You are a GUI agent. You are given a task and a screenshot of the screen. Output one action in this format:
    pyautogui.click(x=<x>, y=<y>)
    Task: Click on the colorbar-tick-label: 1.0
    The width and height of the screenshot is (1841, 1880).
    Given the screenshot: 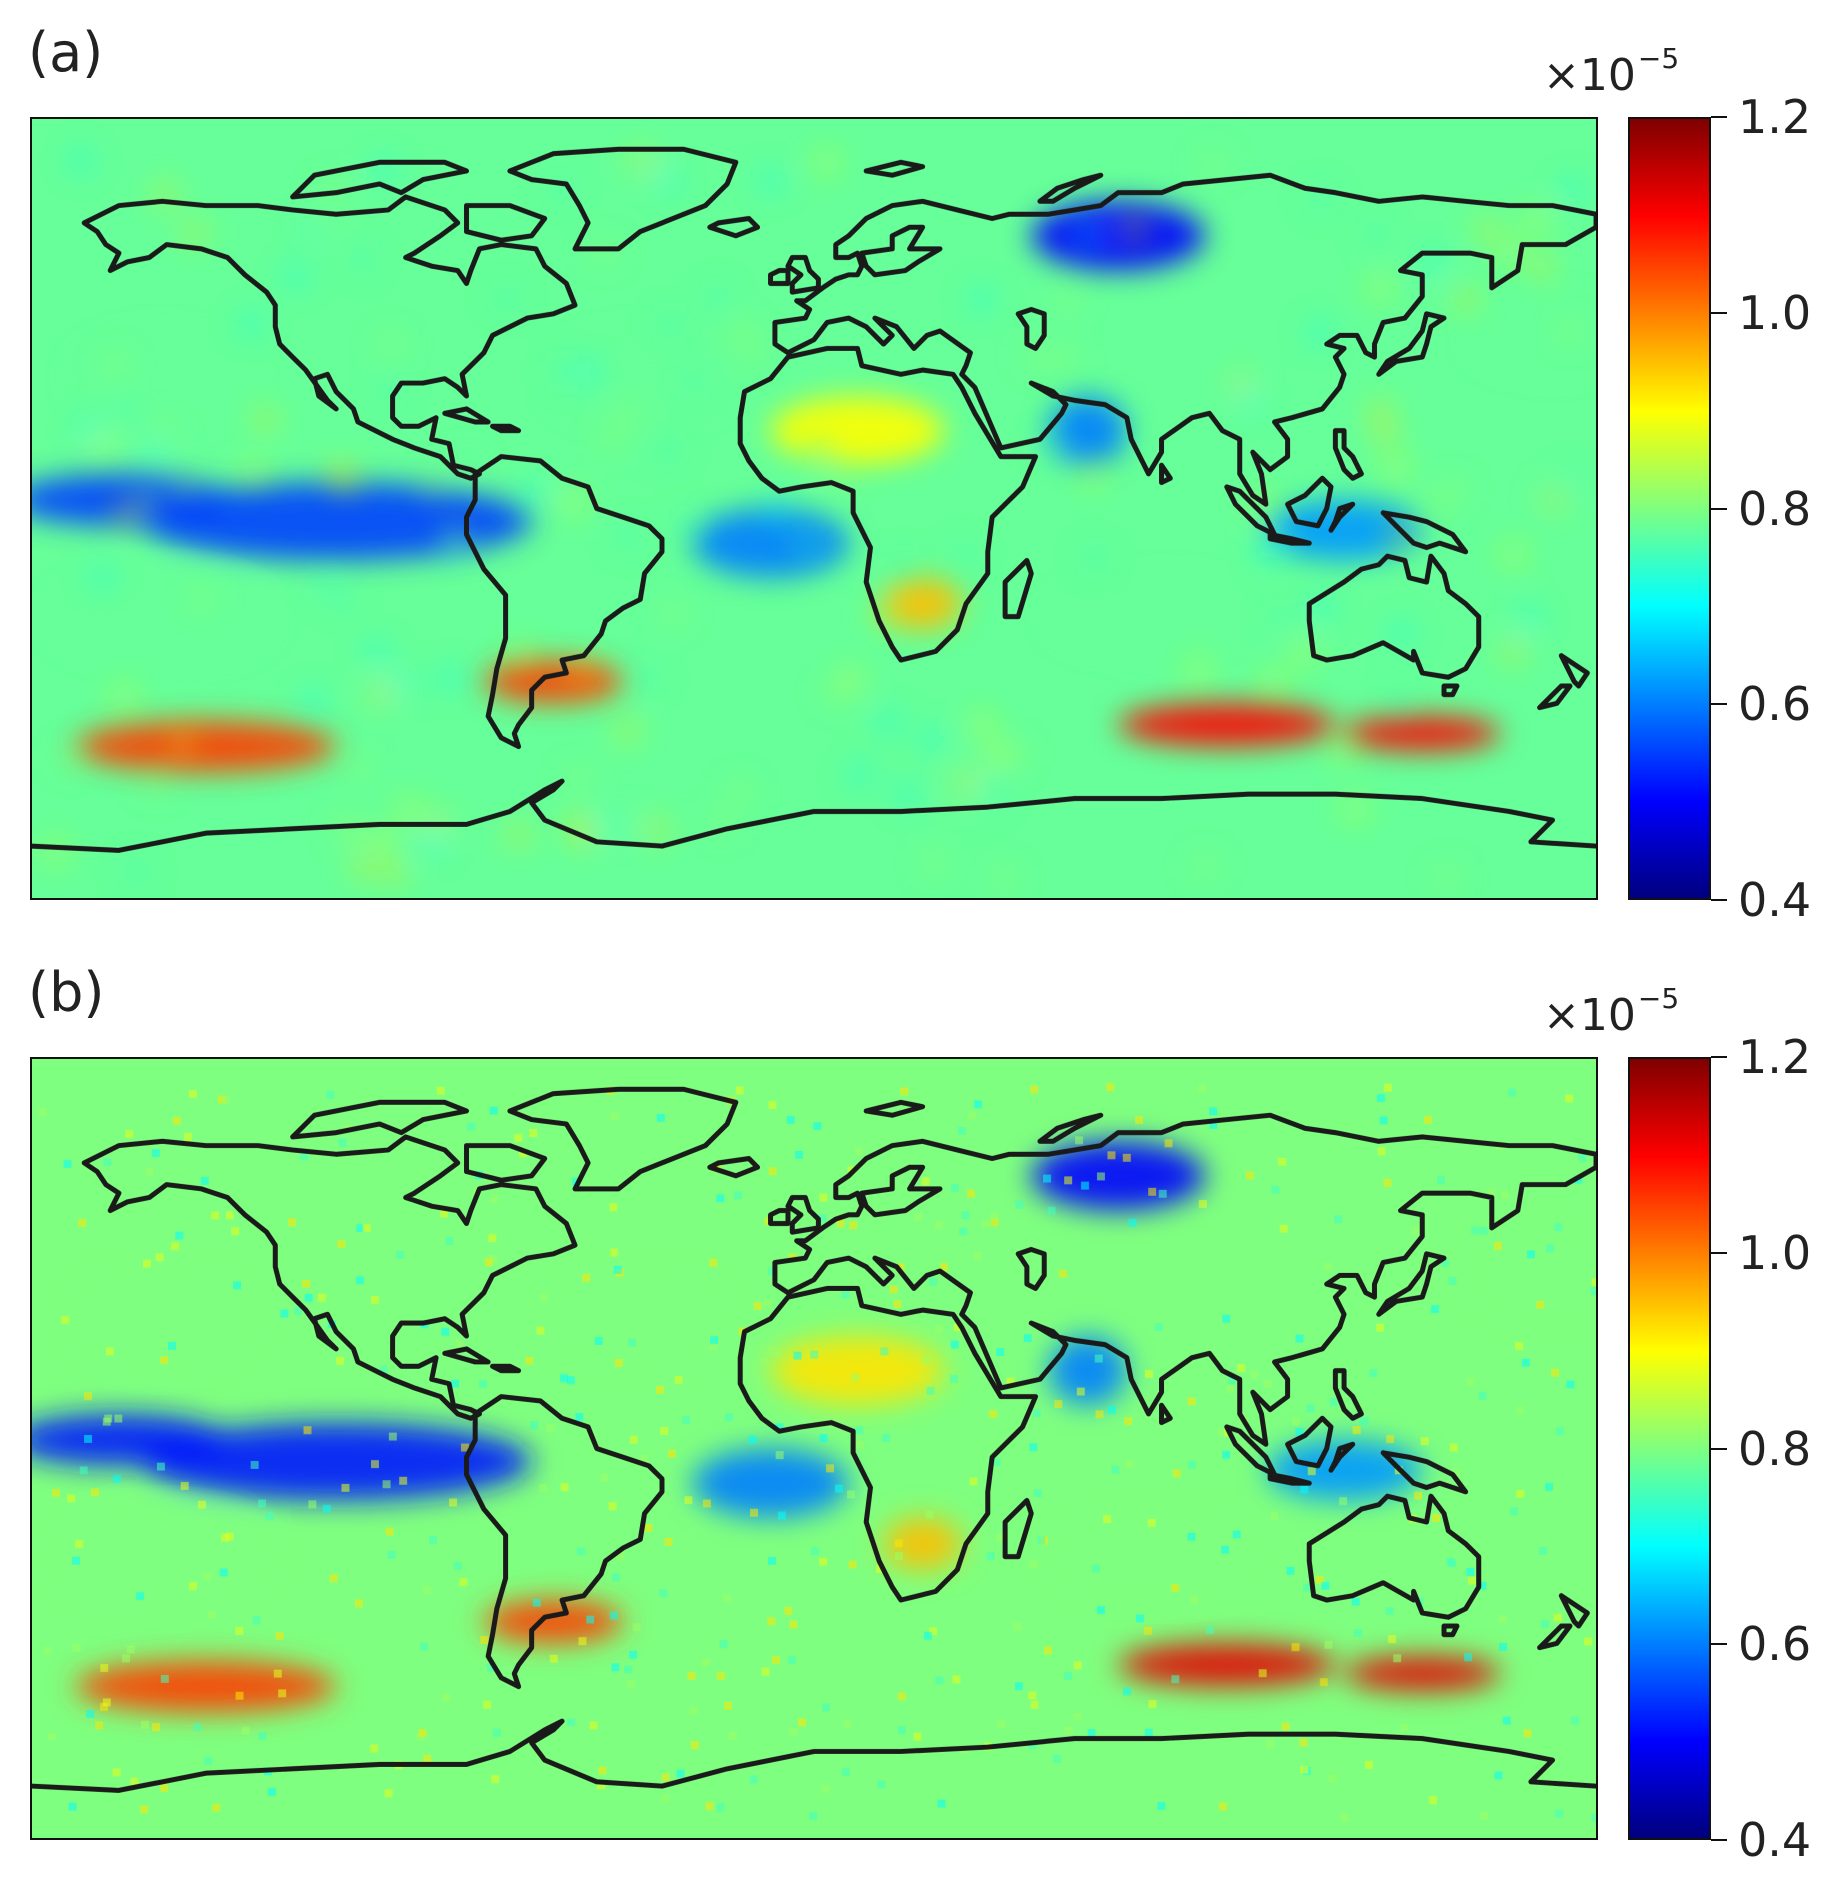 What is the action you would take?
    pyautogui.click(x=1775, y=1252)
    